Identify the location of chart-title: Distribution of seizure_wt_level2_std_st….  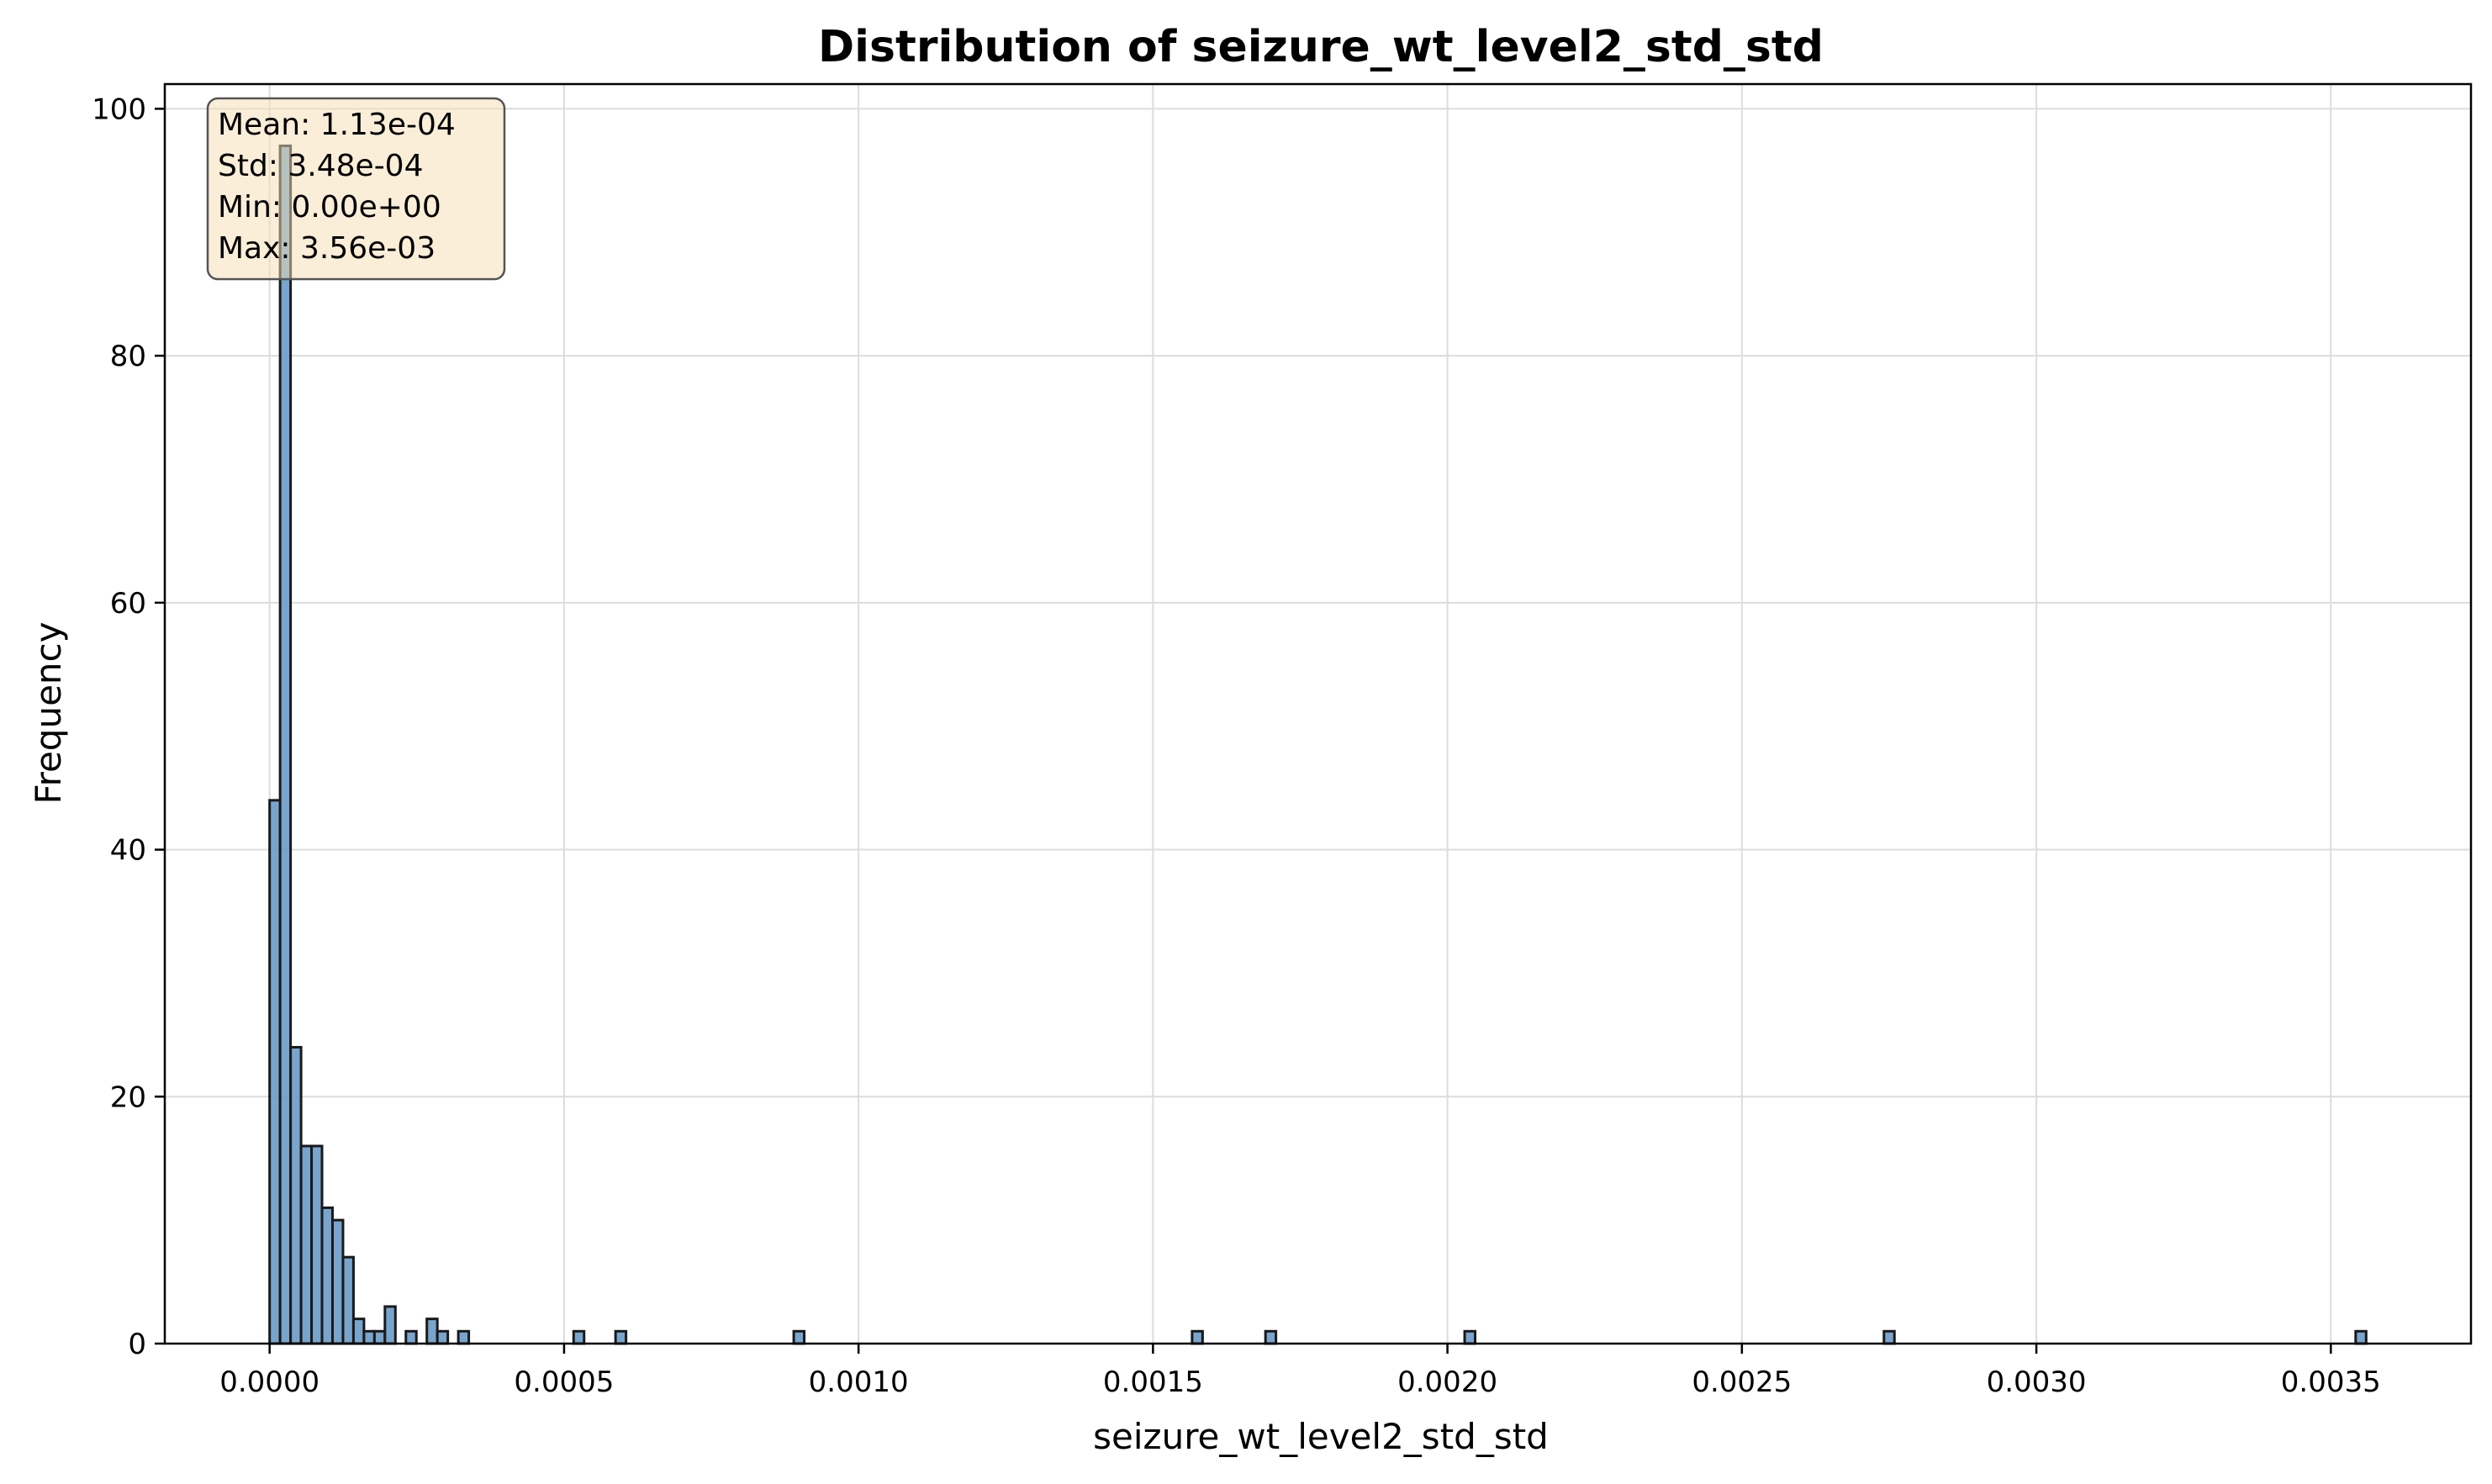
(1321, 47).